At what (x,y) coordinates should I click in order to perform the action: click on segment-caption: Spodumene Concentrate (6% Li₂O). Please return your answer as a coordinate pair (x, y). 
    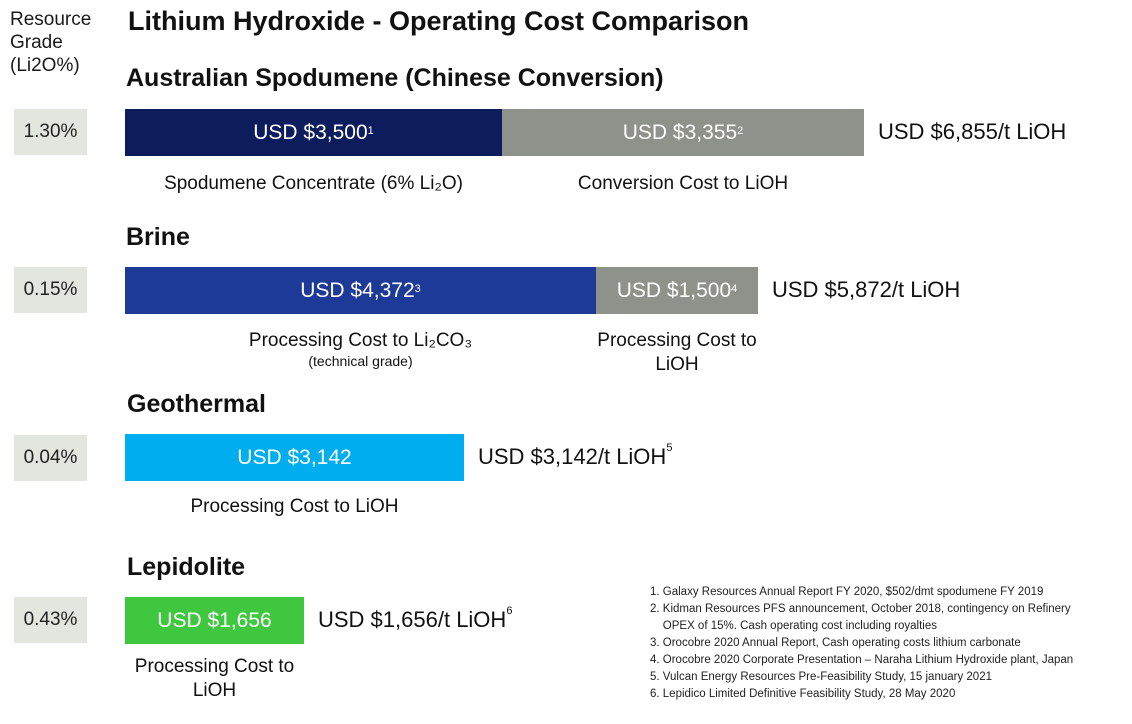
    Looking at the image, I should click on (313, 183).